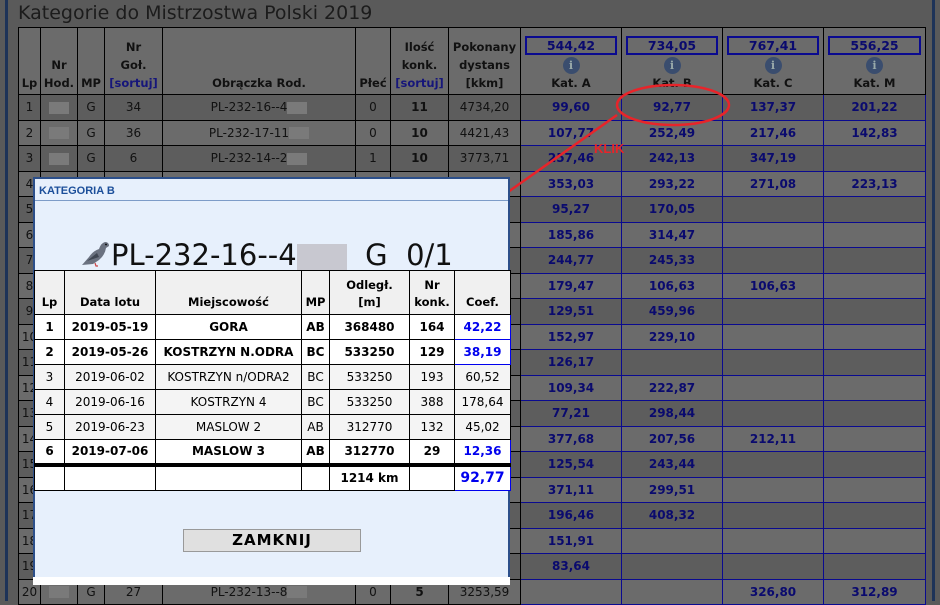  I want to click on col-kat-a: 544,42 i Kat. A, so click(571, 61).